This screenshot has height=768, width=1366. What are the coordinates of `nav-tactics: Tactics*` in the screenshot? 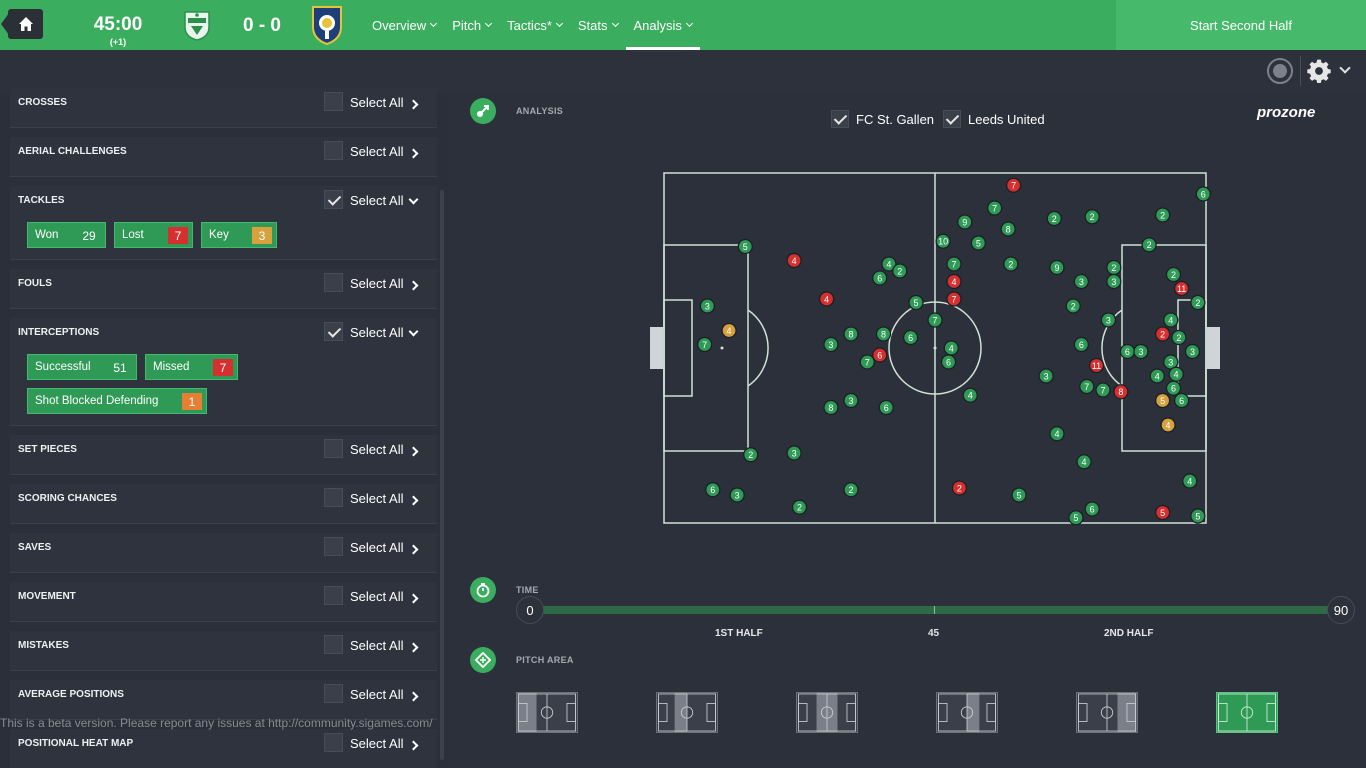 It's located at (534, 25).